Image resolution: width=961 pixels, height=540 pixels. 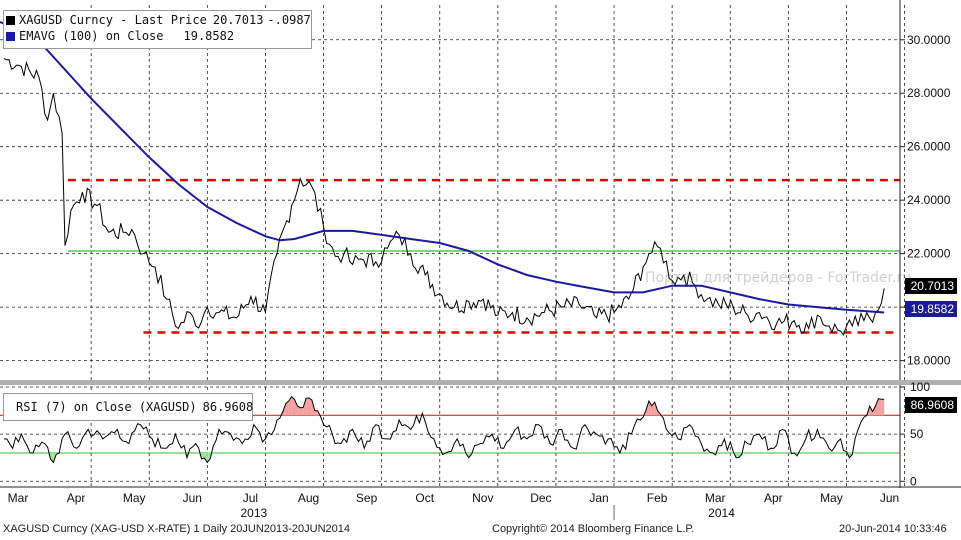 What do you see at coordinates (929, 200) in the screenshot?
I see `y-tick-label: 24.0000` at bounding box center [929, 200].